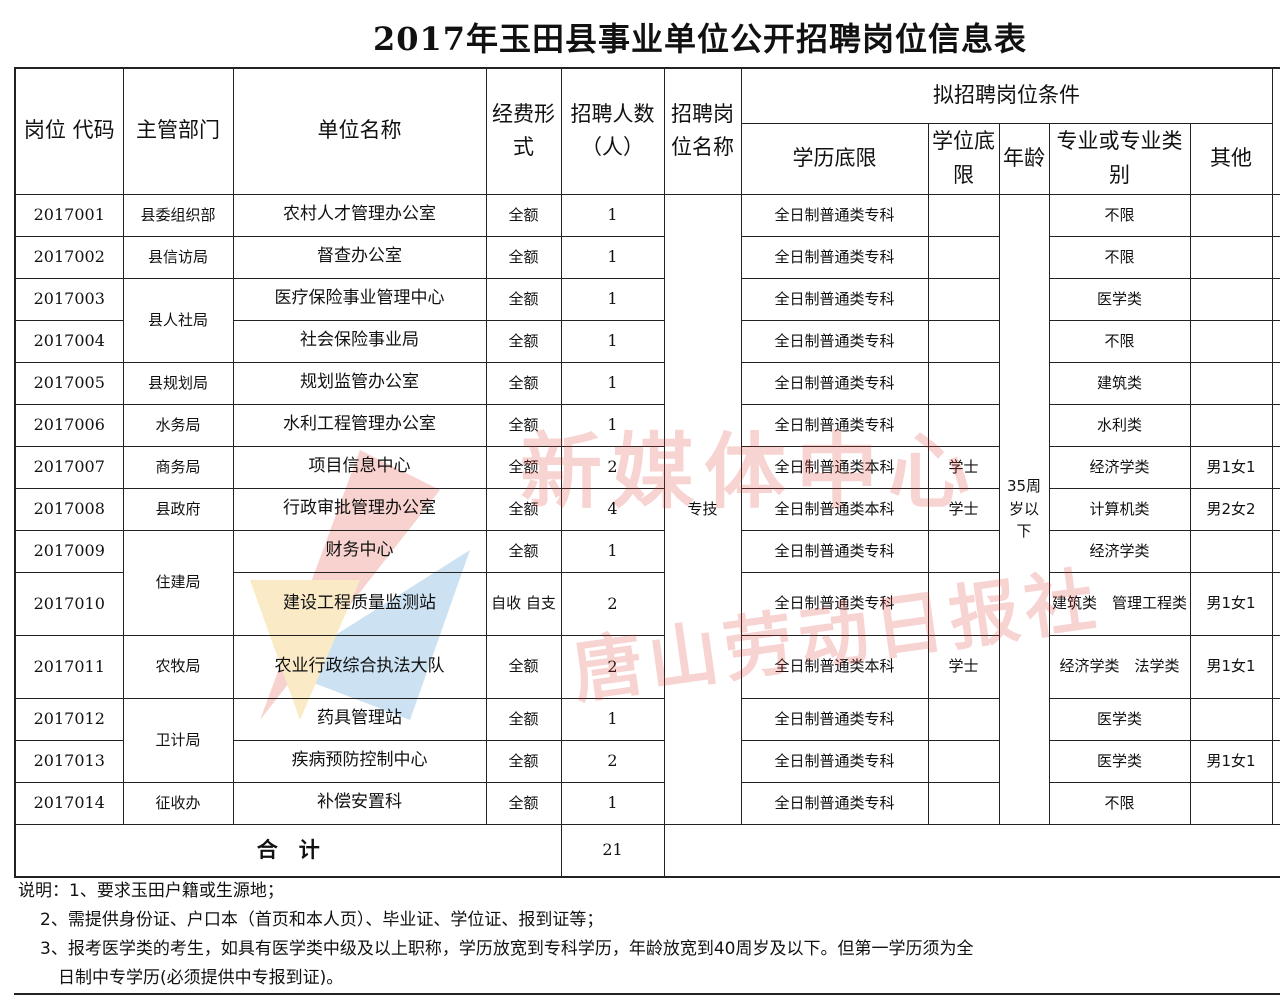 This screenshot has width=1280, height=1005. I want to click on cell-code: 2017012, so click(69, 719).